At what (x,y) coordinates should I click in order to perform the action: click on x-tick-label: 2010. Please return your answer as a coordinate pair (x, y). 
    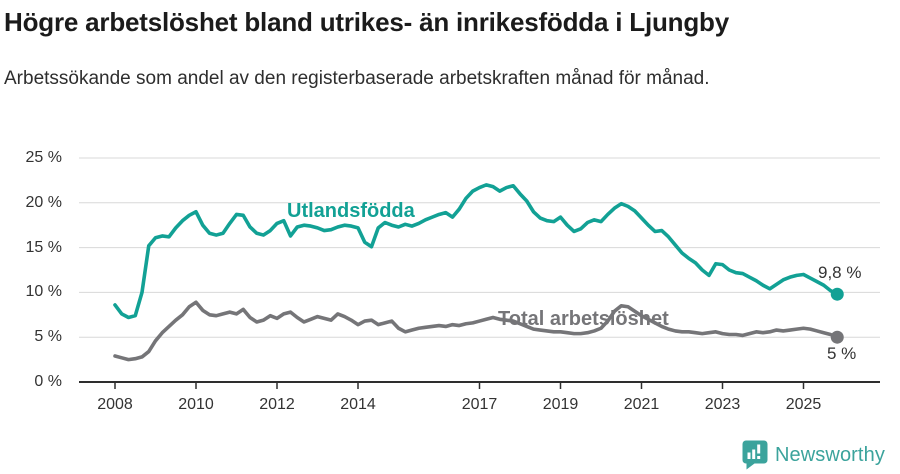
    Looking at the image, I should click on (196, 404).